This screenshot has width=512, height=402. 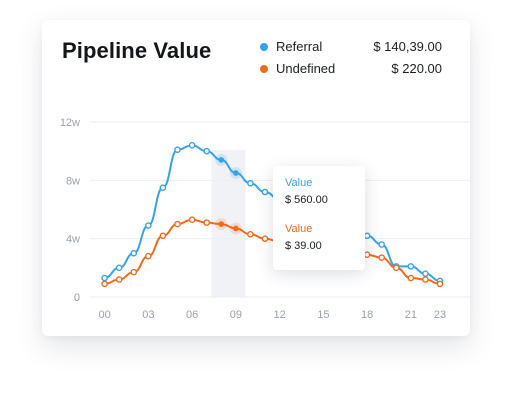 What do you see at coordinates (299, 183) in the screenshot?
I see `tooltip-label-referral: Value` at bounding box center [299, 183].